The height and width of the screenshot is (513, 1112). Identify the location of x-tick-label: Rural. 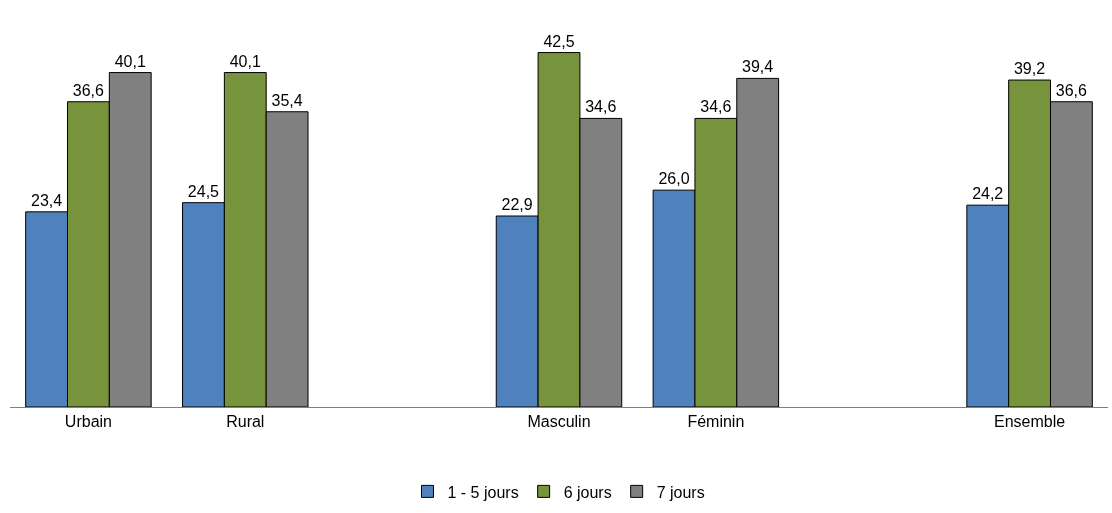
(245, 422).